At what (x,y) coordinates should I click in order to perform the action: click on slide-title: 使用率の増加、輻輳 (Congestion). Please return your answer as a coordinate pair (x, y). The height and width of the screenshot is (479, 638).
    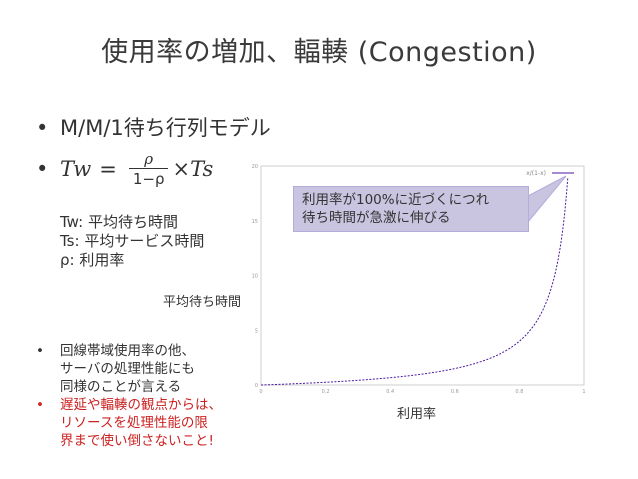
    Looking at the image, I should click on (319, 52).